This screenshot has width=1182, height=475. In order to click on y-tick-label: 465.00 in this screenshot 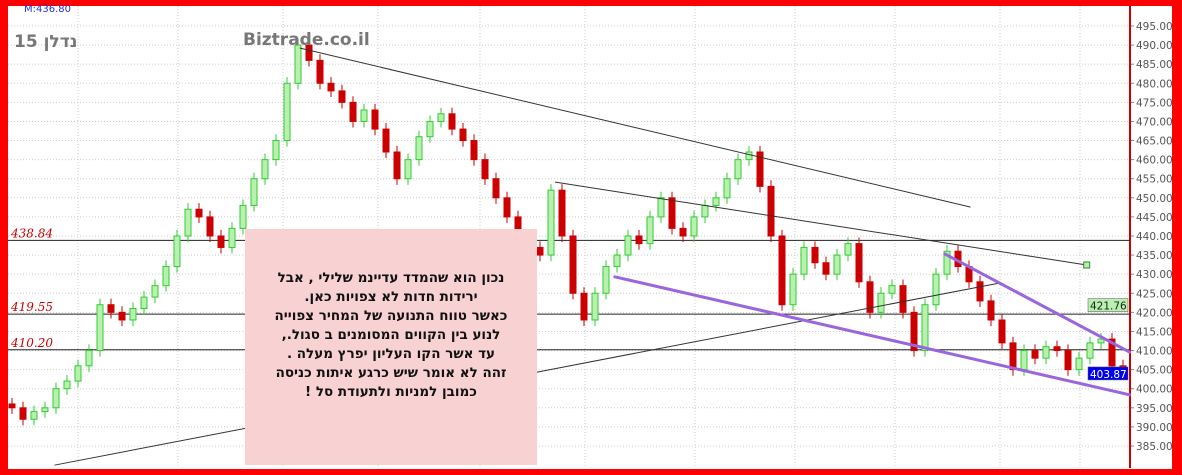, I will do `click(1154, 142)`.